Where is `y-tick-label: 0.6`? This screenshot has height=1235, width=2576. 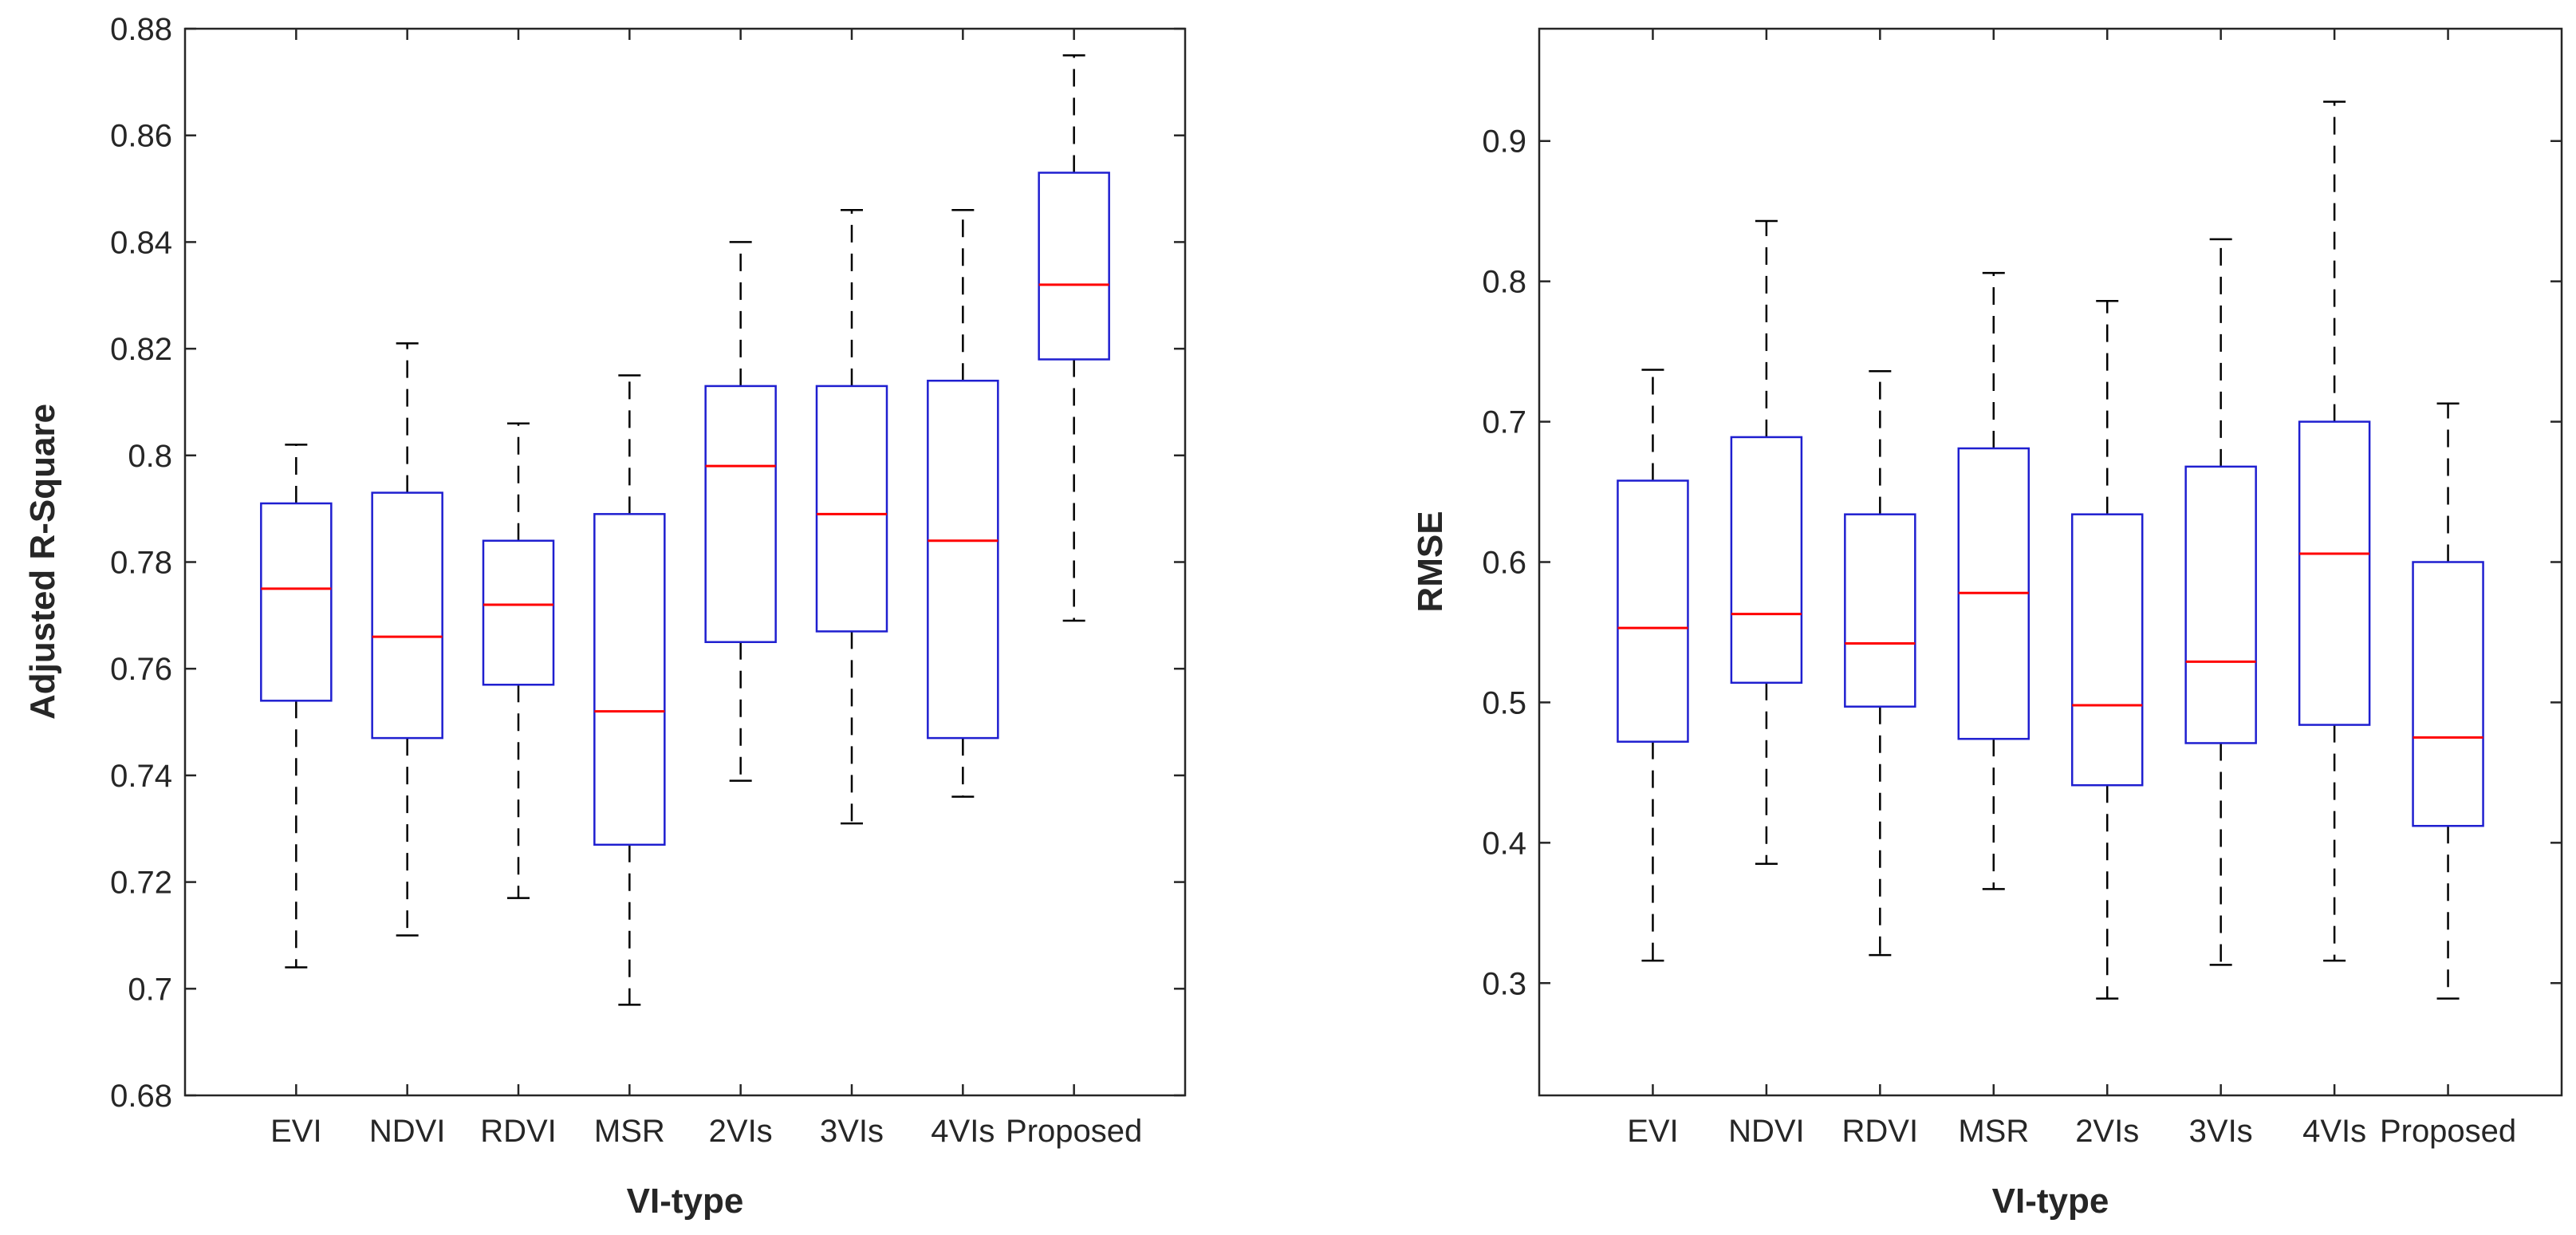 y-tick-label: 0.6 is located at coordinates (1504, 564).